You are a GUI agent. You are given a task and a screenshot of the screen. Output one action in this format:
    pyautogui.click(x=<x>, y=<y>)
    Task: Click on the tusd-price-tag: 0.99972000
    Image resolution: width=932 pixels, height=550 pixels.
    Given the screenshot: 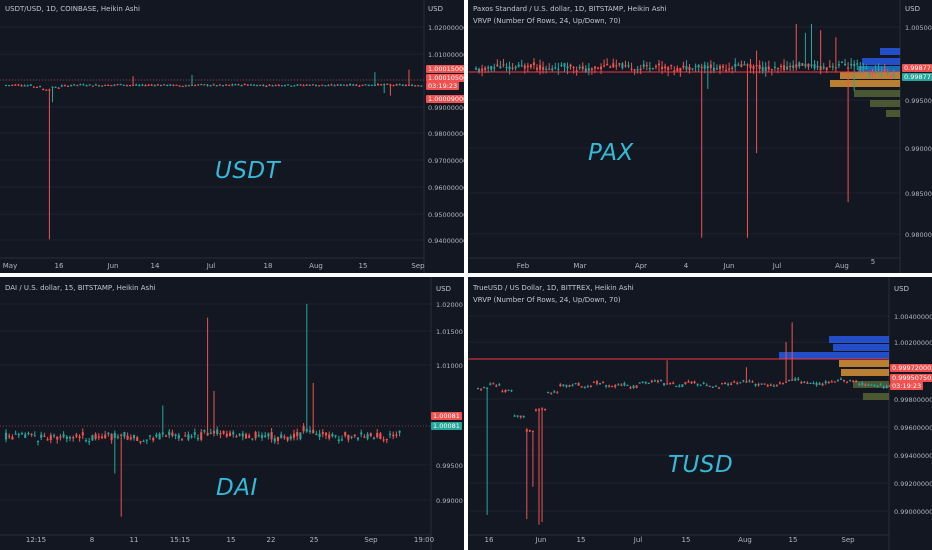 What is the action you would take?
    pyautogui.click(x=911, y=368)
    